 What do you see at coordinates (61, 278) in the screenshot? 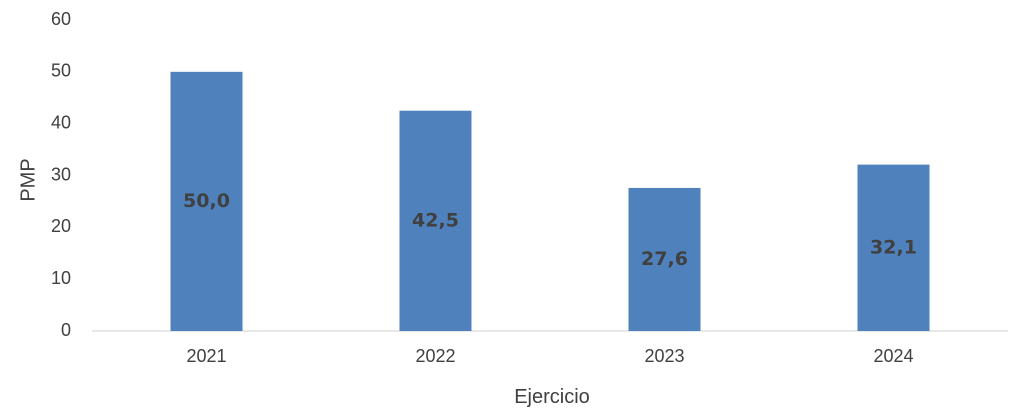
I see `y-tick-label: 10` at bounding box center [61, 278].